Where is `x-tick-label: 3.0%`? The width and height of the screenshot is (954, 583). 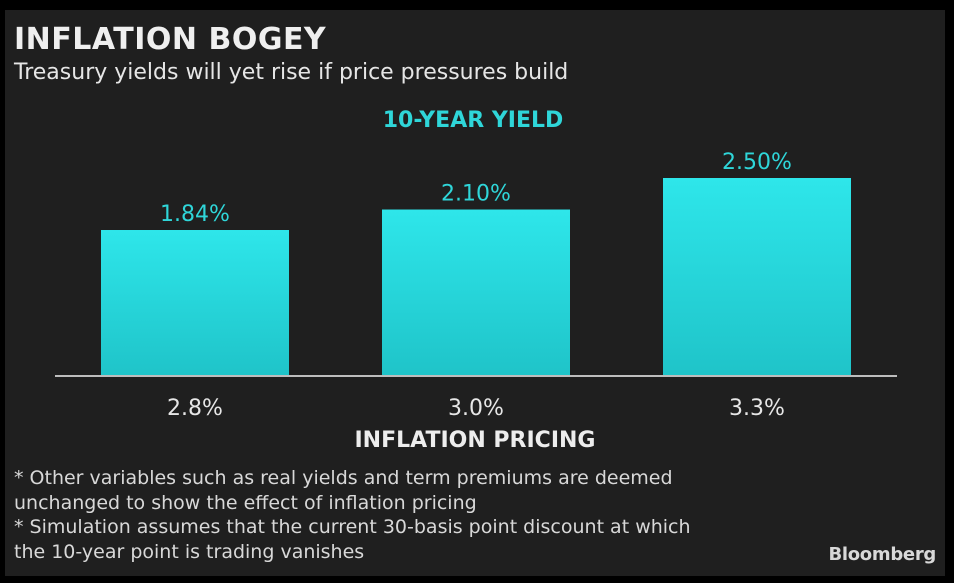 x-tick-label: 3.0% is located at coordinates (476, 408).